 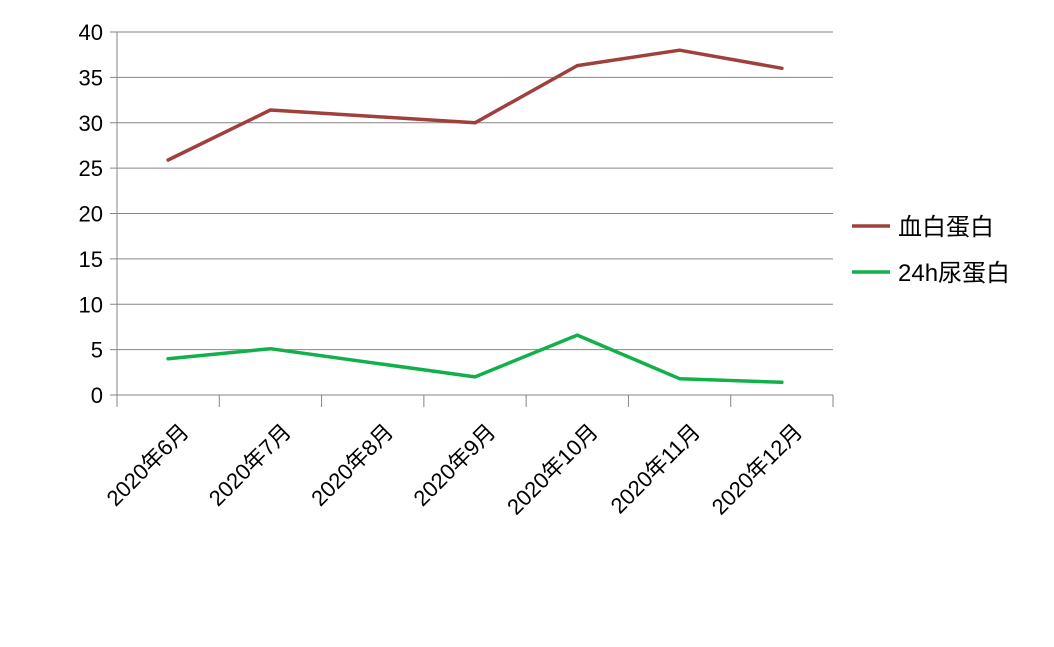 What do you see at coordinates (148, 465) in the screenshot?
I see `x-tick-label: 2020年6月` at bounding box center [148, 465].